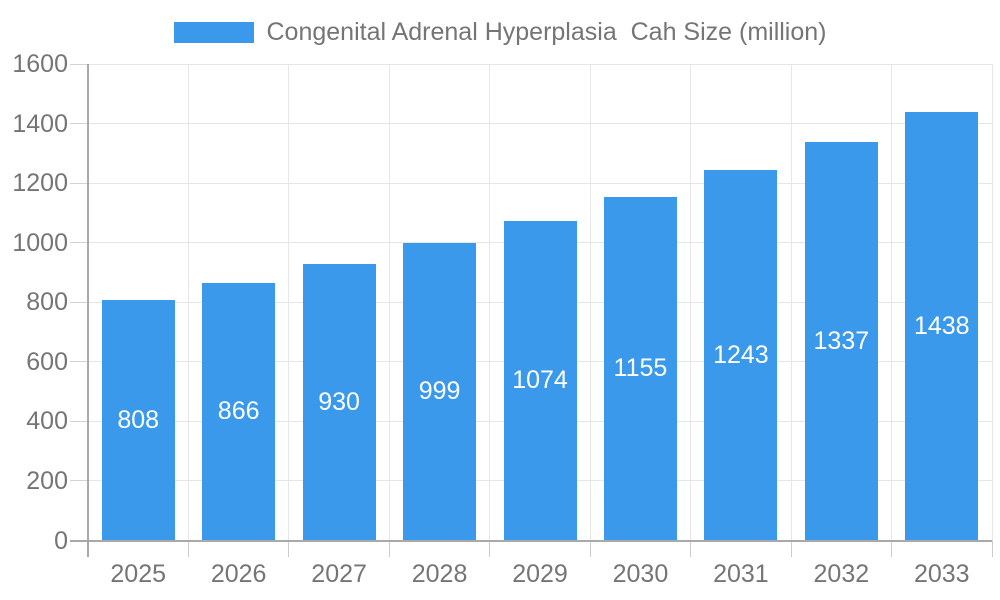 Image resolution: width=1000 pixels, height=600 pixels. I want to click on bar: 1074, so click(540, 380).